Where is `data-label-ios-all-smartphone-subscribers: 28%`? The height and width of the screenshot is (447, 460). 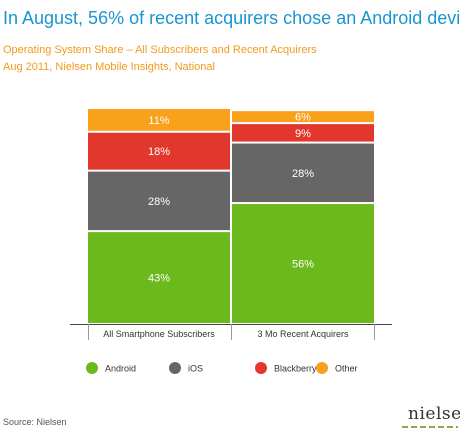
data-label-ios-all-smartphone-subscribers: 28% is located at coordinates (159, 202).